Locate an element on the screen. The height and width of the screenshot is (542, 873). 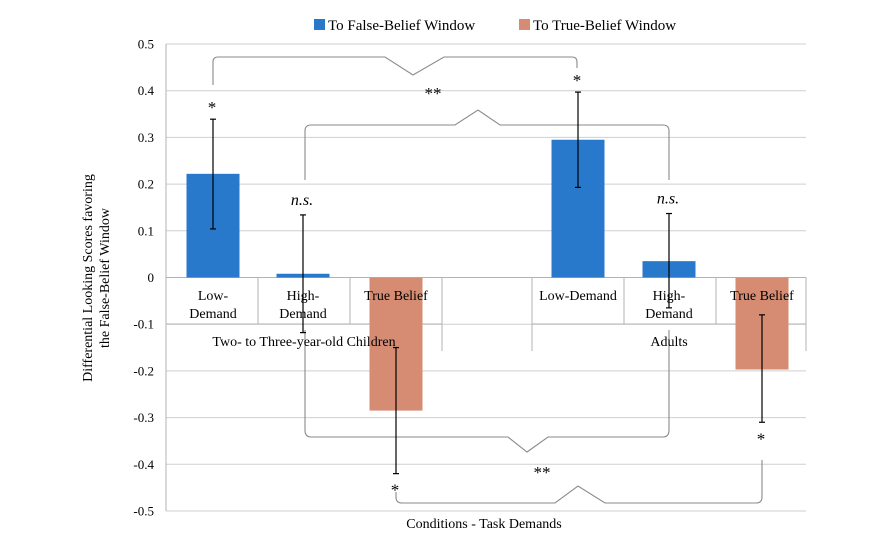
y-tick-label: 0.2 is located at coordinates (146, 184).